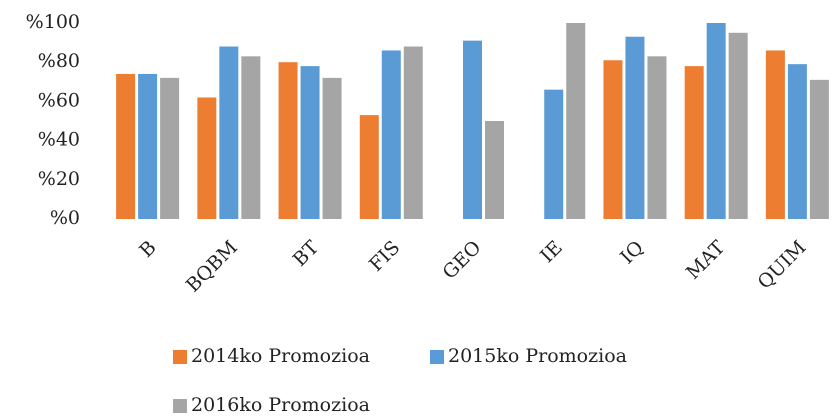 Image resolution: width=838 pixels, height=418 pixels. Describe the element at coordinates (59, 61) in the screenshot. I see `y-tick-label: %80` at that location.